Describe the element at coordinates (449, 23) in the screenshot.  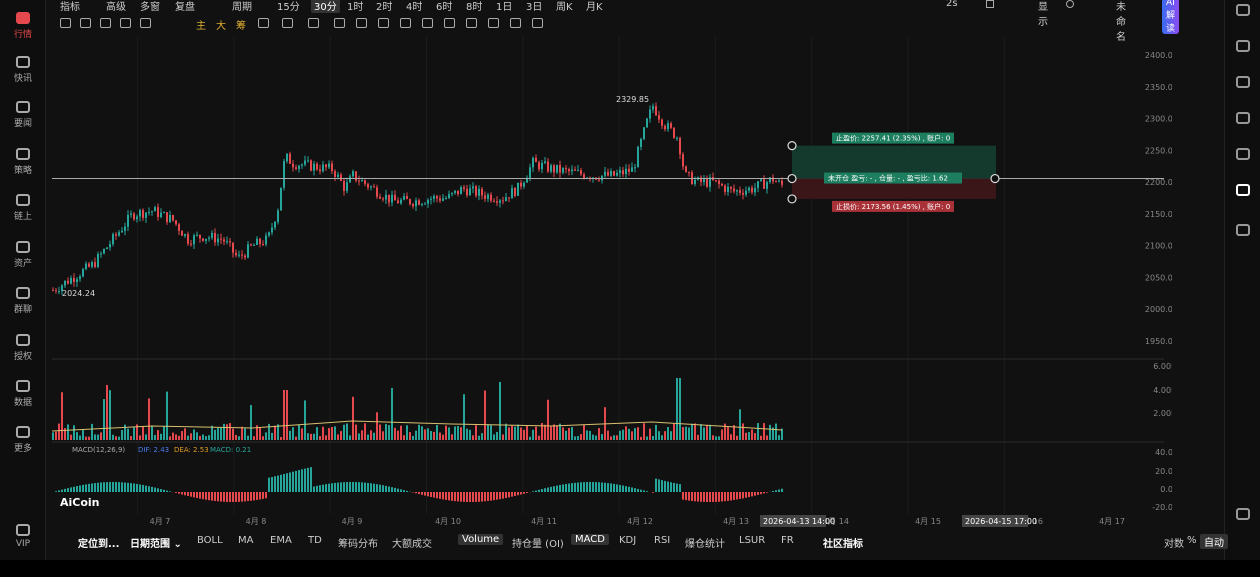
I see `chart-tool-8-icon` at that location.